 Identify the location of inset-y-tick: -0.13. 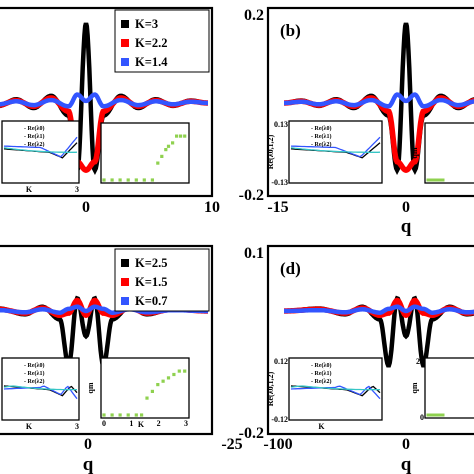
(279, 182).